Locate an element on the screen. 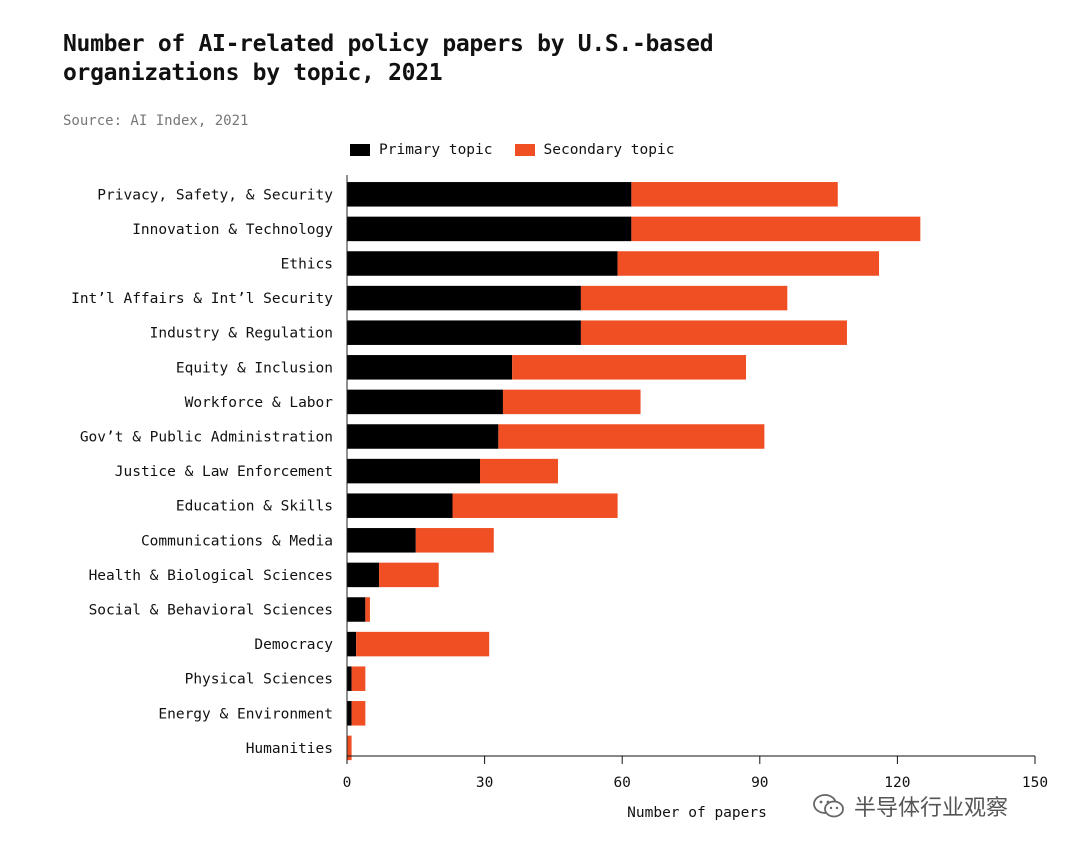  watermark-text: 半导体行业观察 is located at coordinates (931, 808).